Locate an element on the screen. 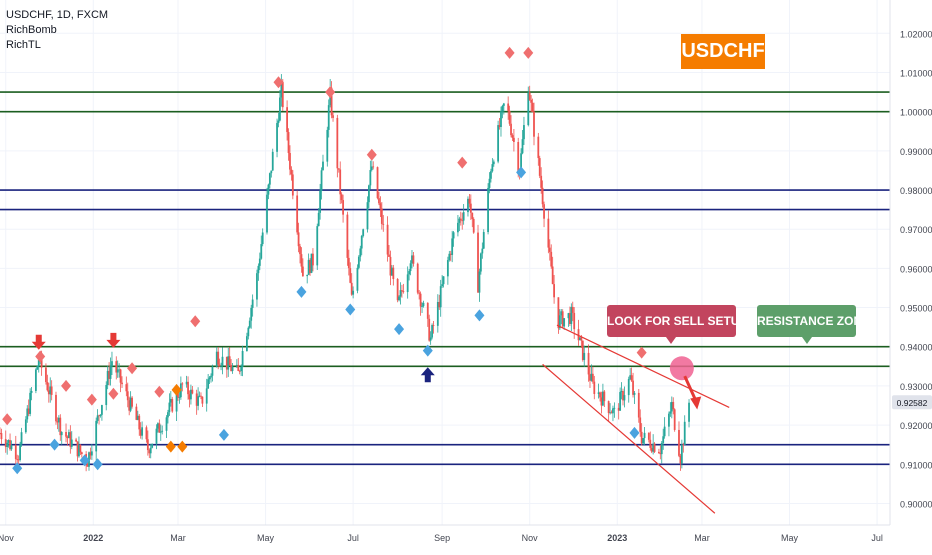  breakout-highlight-circle is located at coordinates (681, 368).